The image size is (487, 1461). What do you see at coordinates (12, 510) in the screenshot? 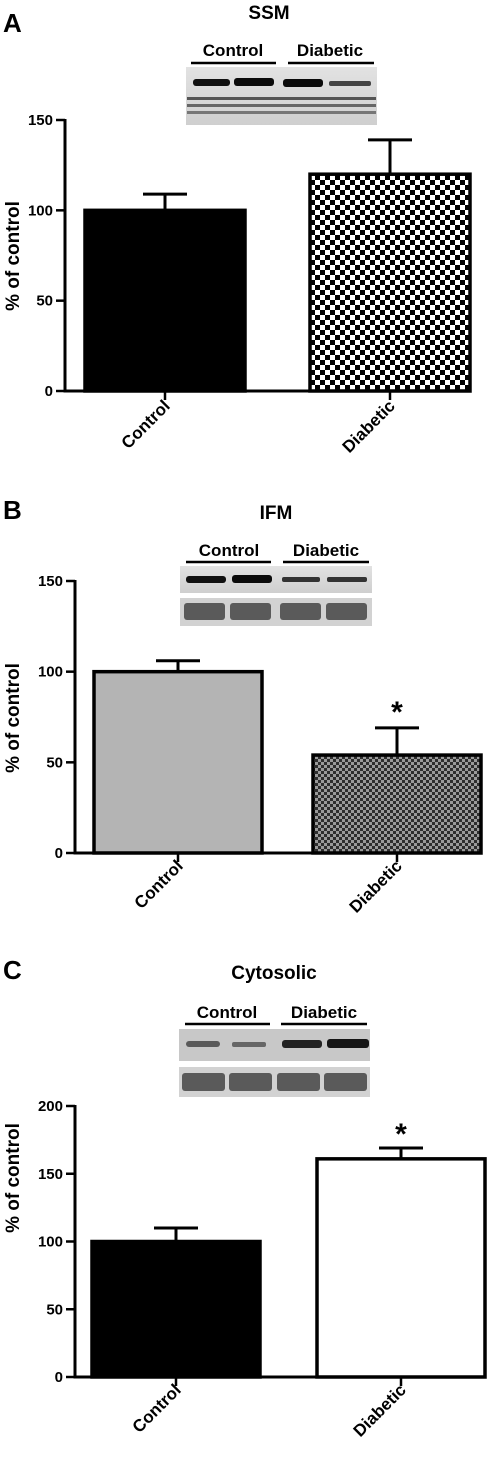
I see `panel-letter: B` at bounding box center [12, 510].